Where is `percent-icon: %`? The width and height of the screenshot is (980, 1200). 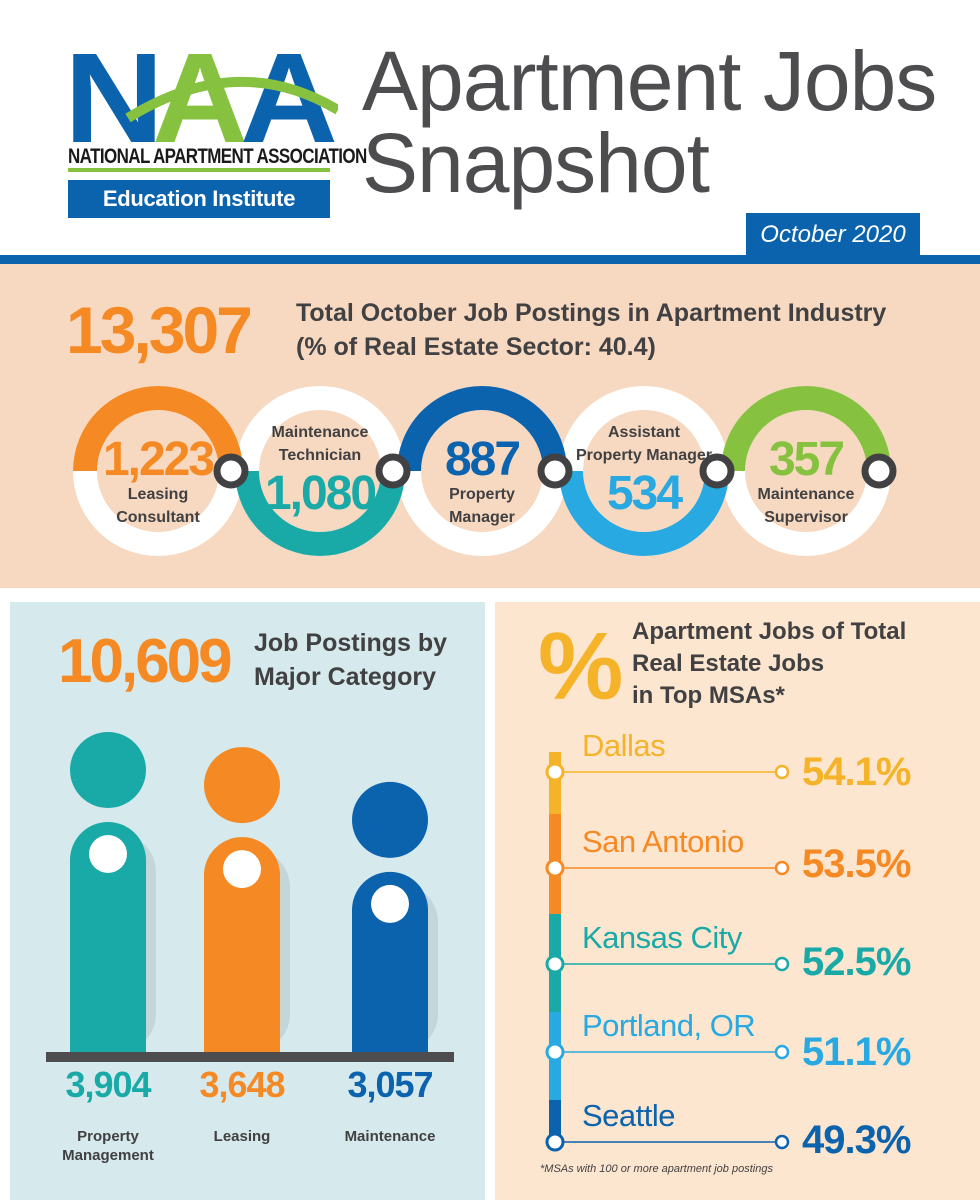
percent-icon: % is located at coordinates (581, 666).